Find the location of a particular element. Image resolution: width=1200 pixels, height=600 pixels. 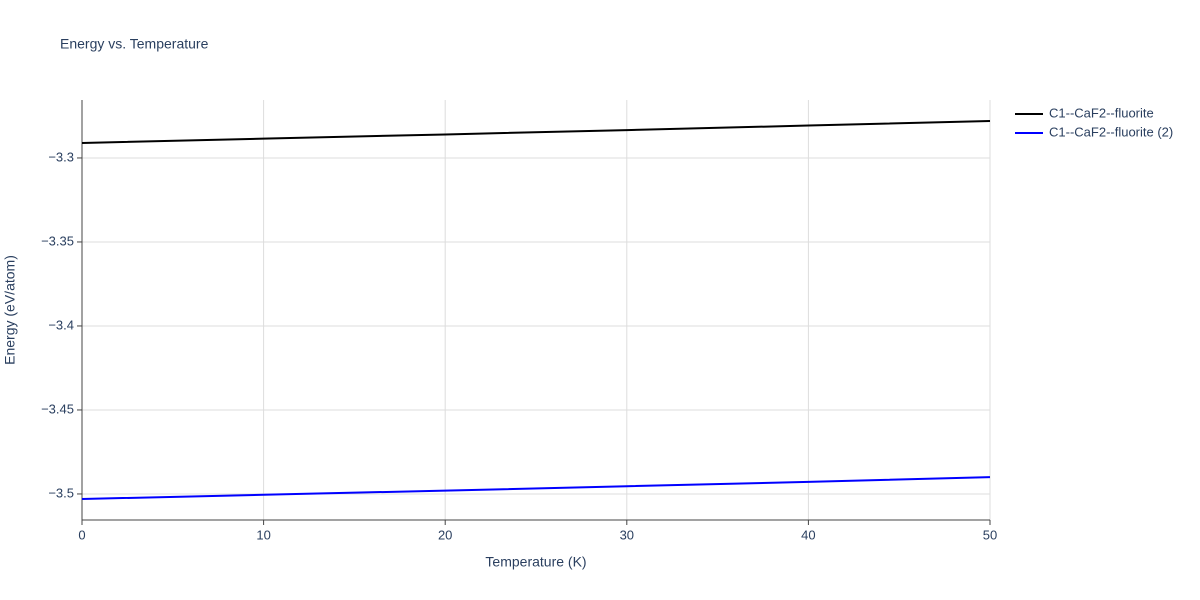

x-tick-label: 40 is located at coordinates (808, 534).